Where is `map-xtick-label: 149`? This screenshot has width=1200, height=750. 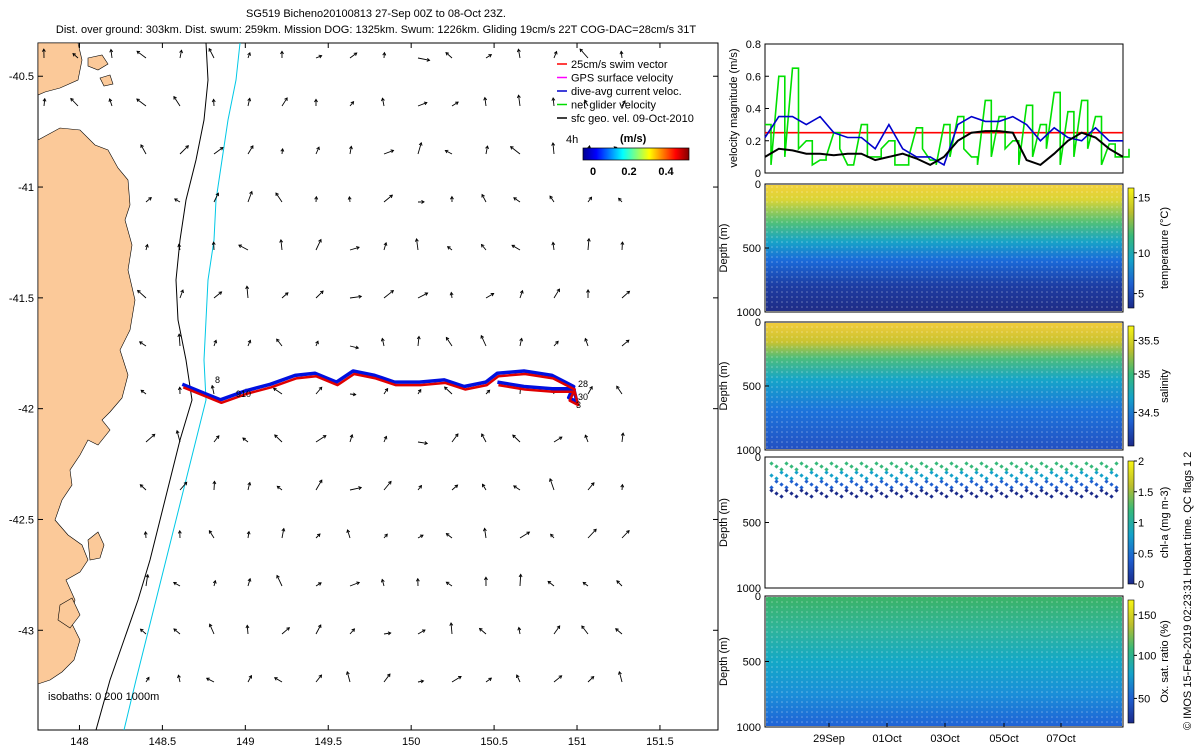 map-xtick-label: 149 is located at coordinates (245, 742).